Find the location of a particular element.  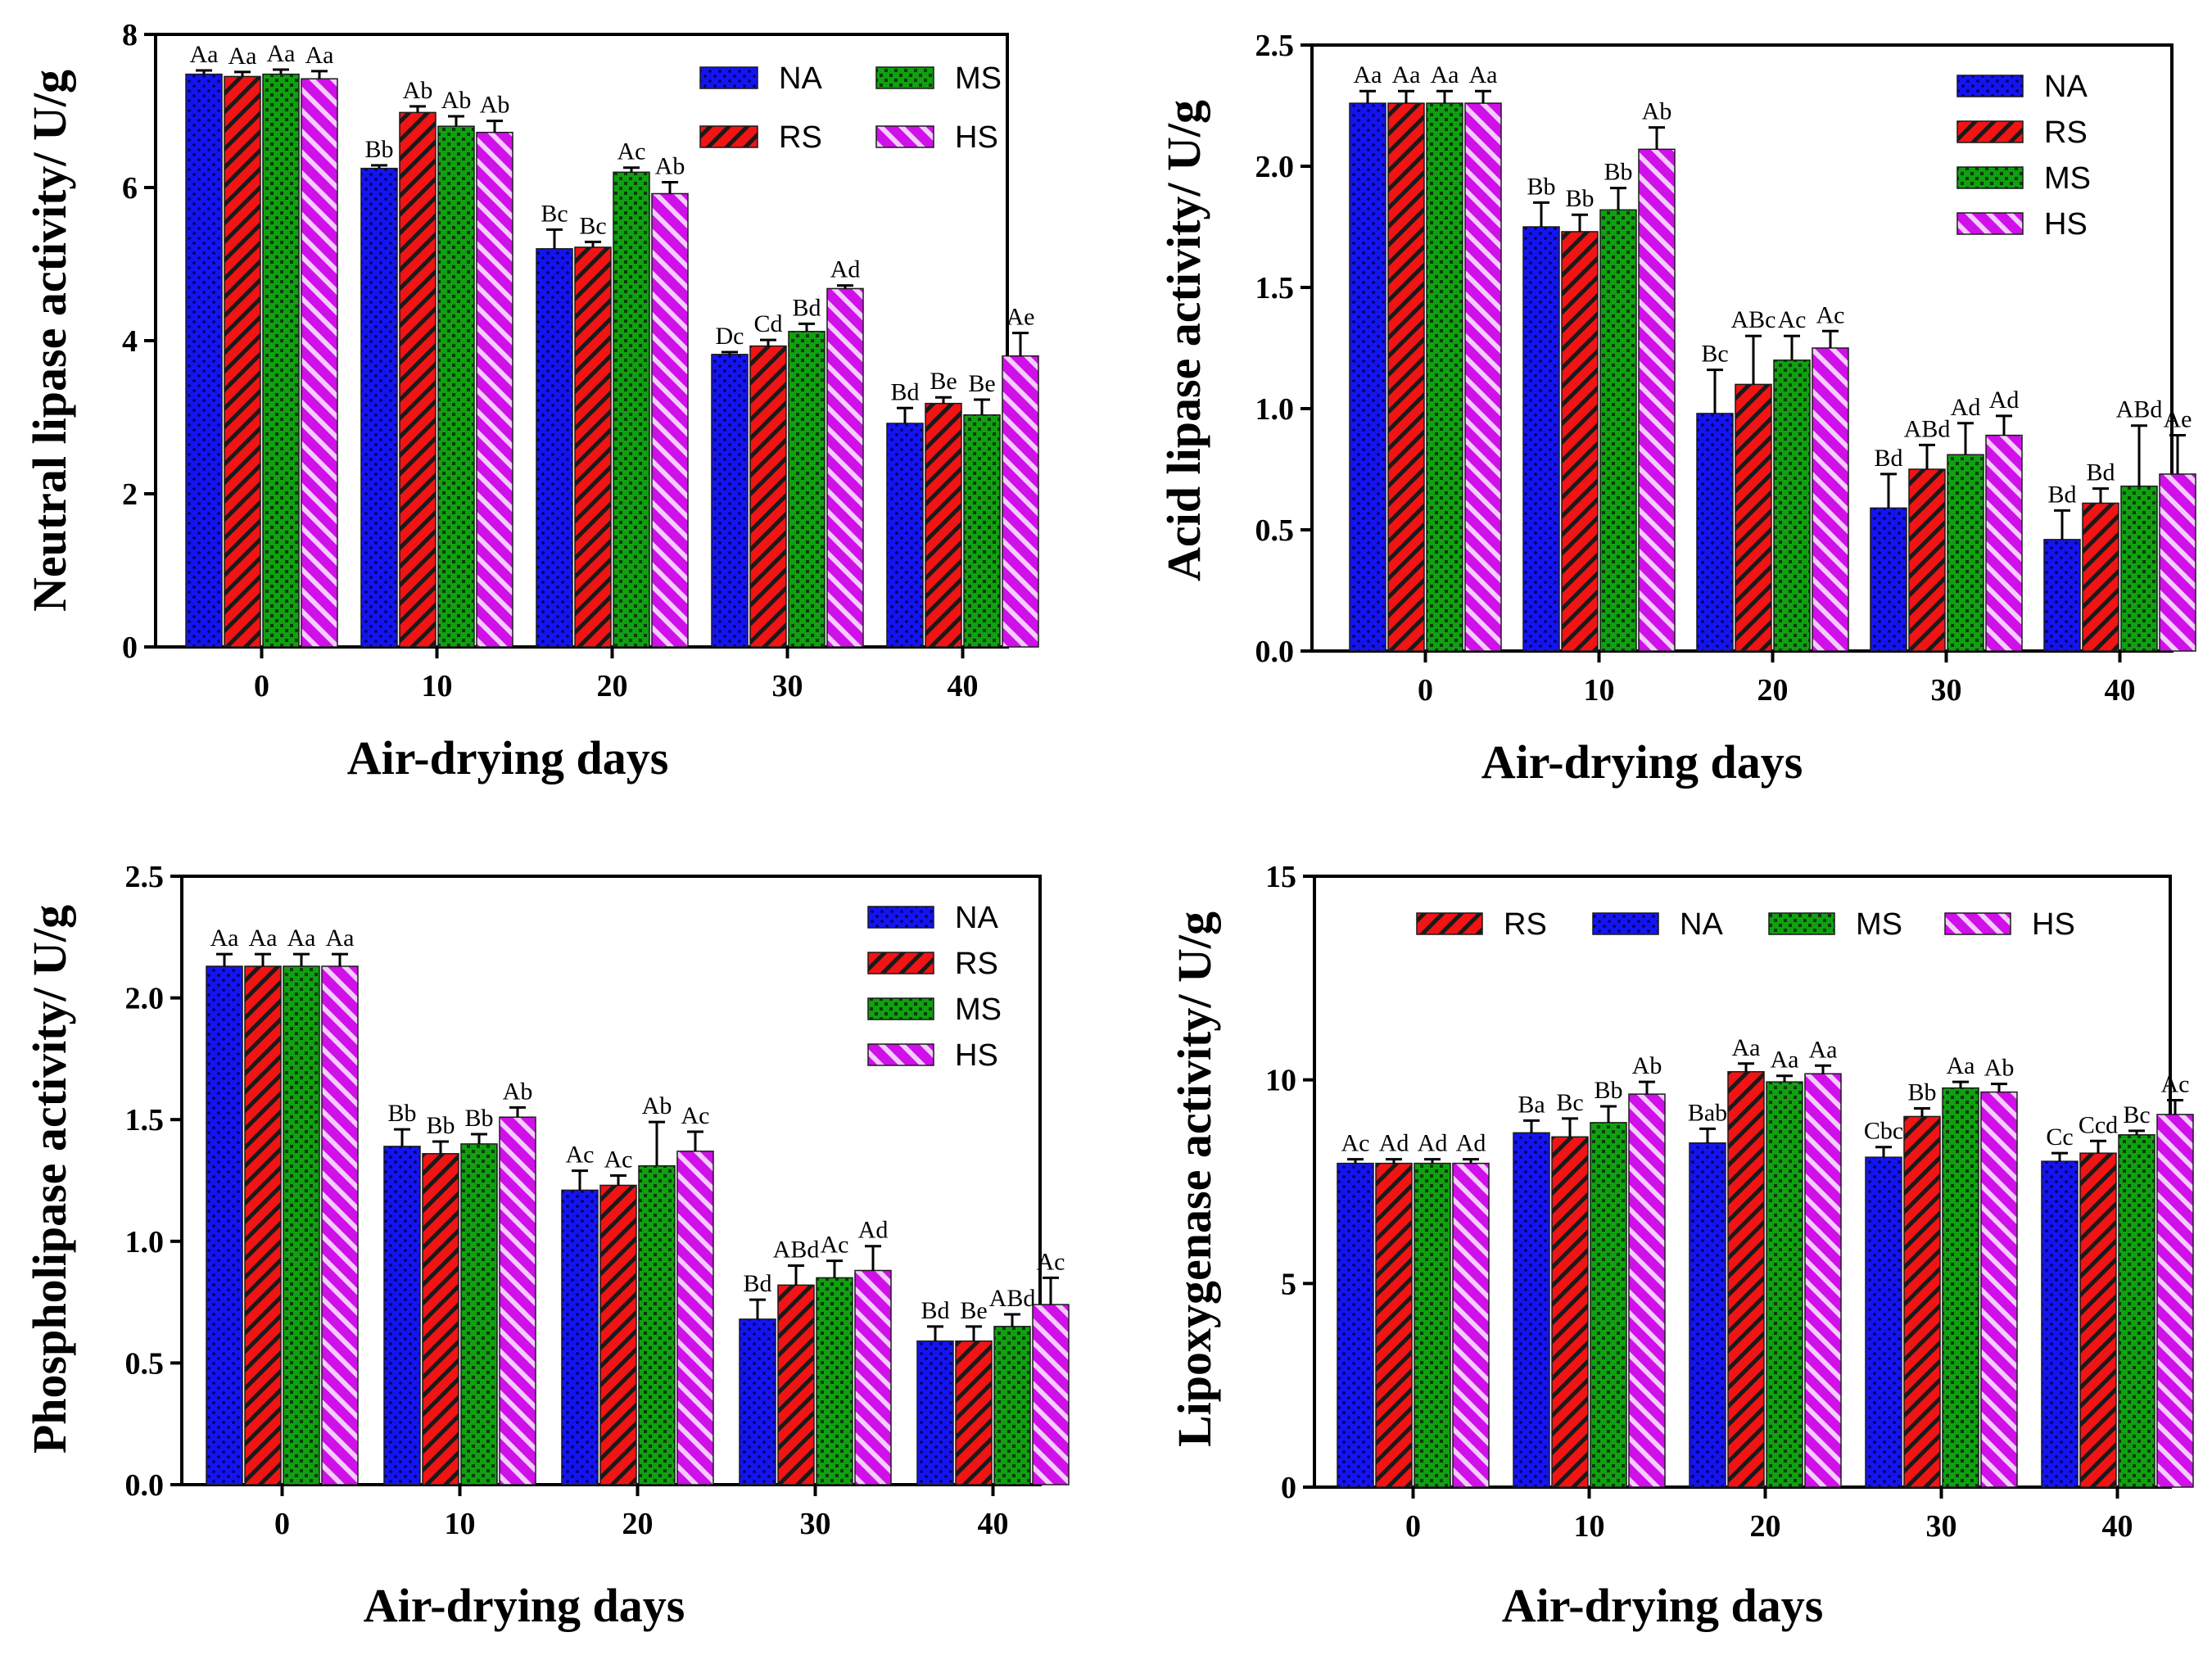

y-tick-label: 2.5 is located at coordinates (145, 877).